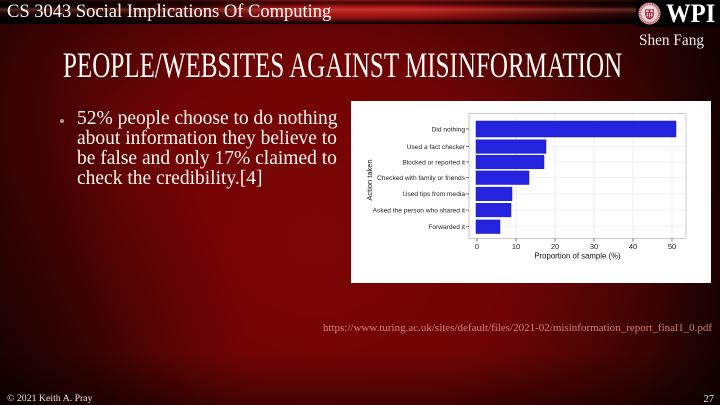  Describe the element at coordinates (433, 162) in the screenshot. I see `svg-text: Blocked or reported it` at that location.